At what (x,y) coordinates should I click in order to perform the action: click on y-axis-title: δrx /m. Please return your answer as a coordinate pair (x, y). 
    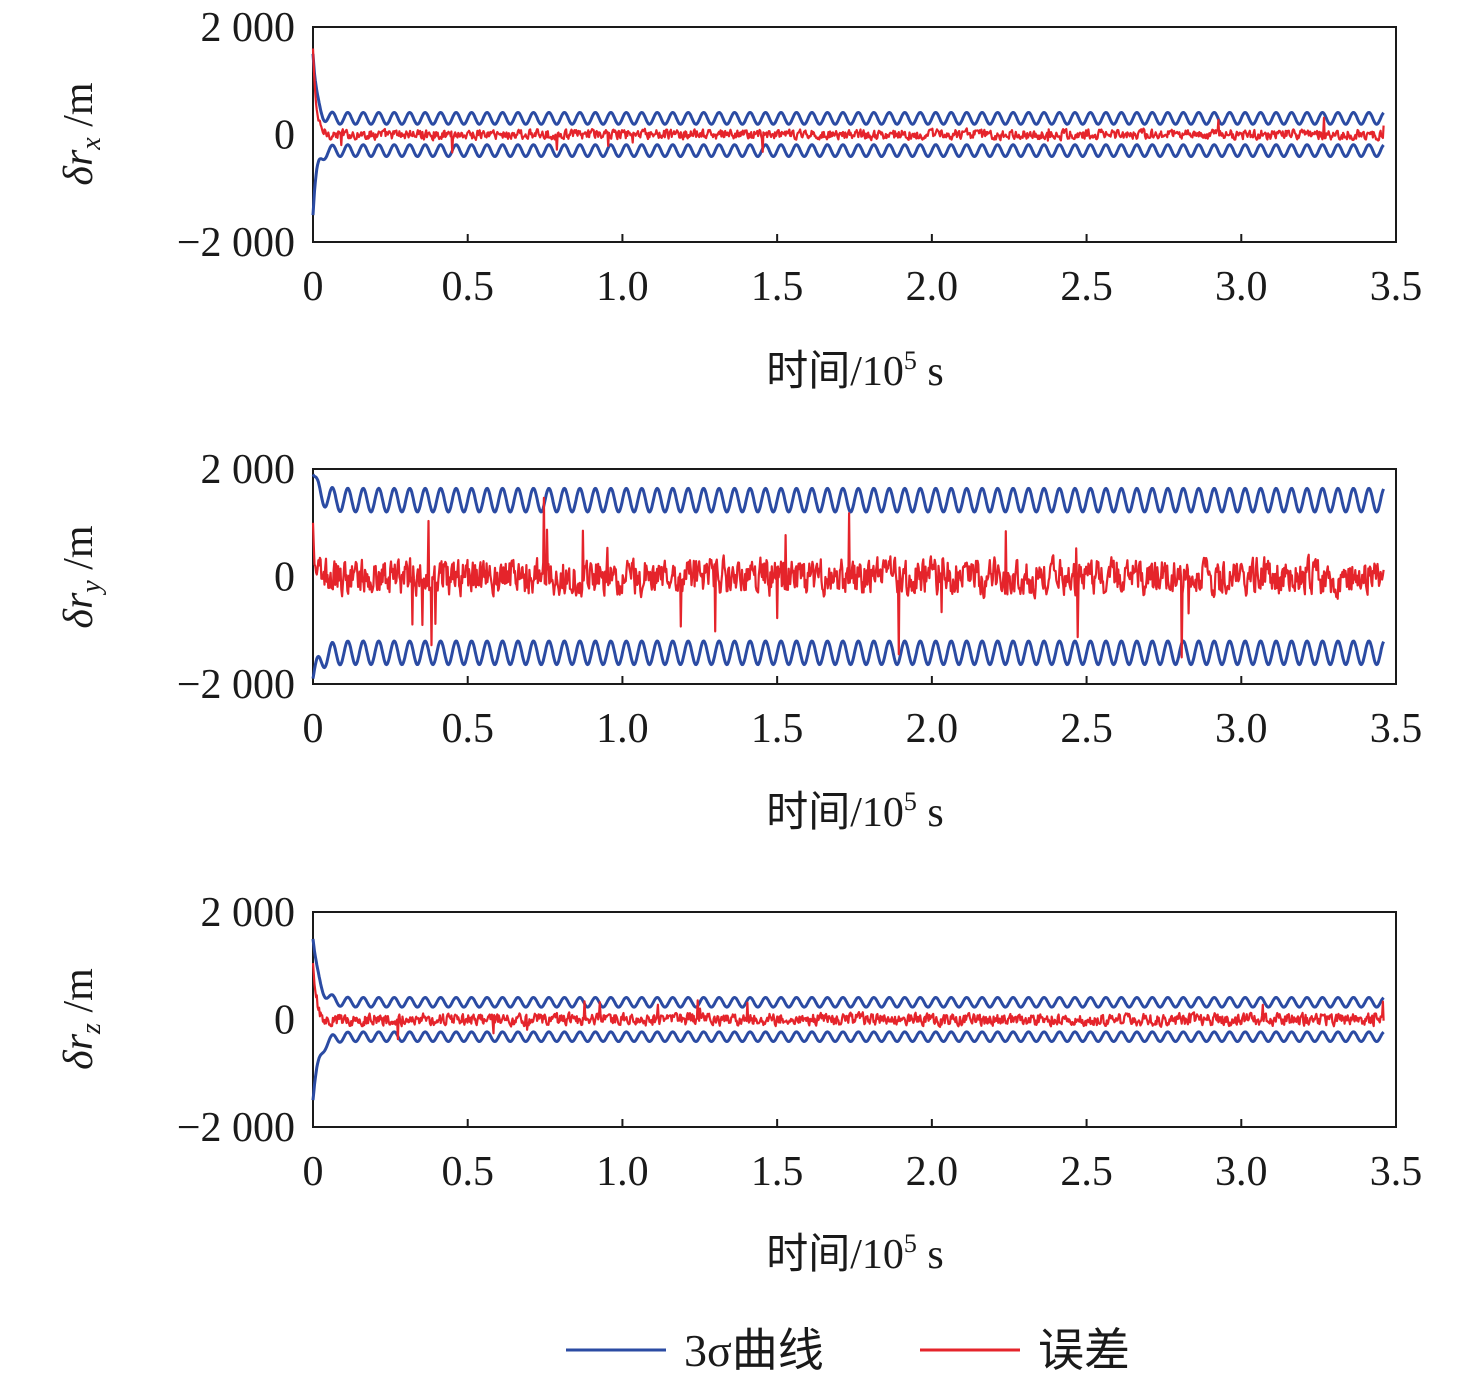
    Looking at the image, I should click on (81, 133).